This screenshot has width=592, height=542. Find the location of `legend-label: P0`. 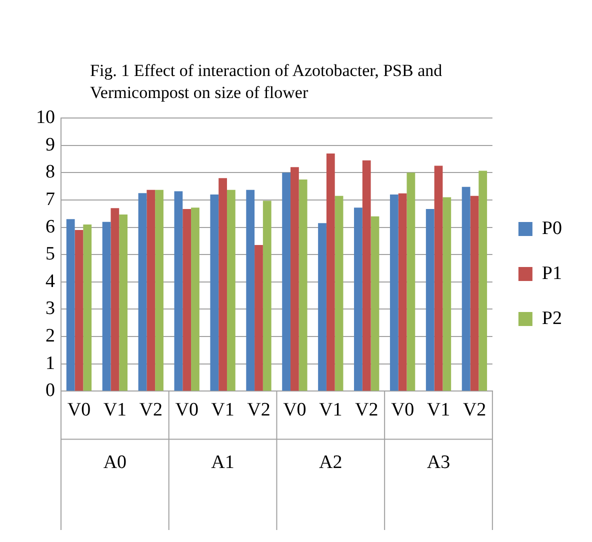

legend-label: P0 is located at coordinates (552, 228).